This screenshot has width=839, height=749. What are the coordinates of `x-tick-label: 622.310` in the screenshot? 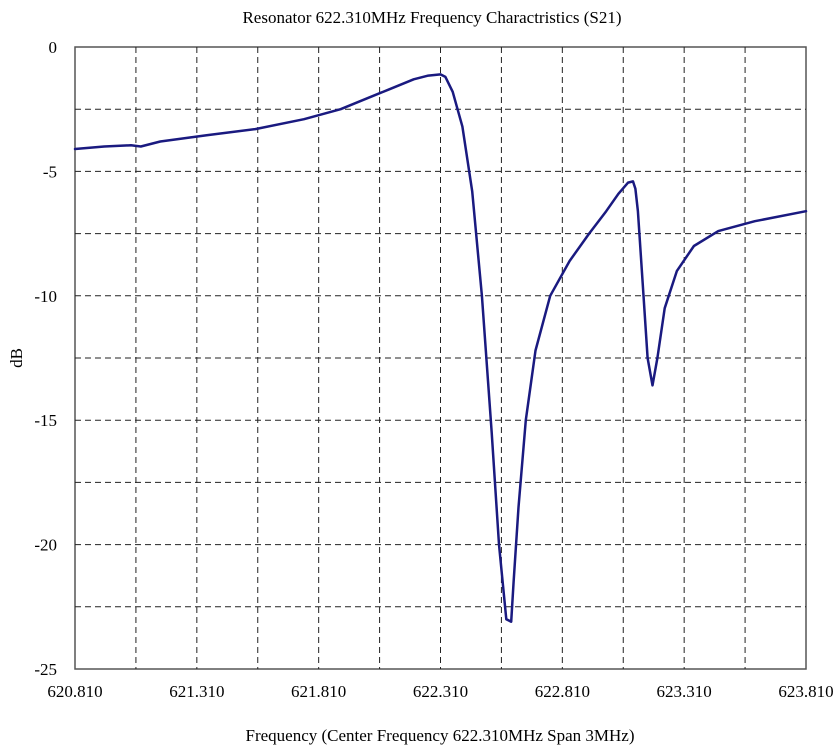 It's located at (440, 691).